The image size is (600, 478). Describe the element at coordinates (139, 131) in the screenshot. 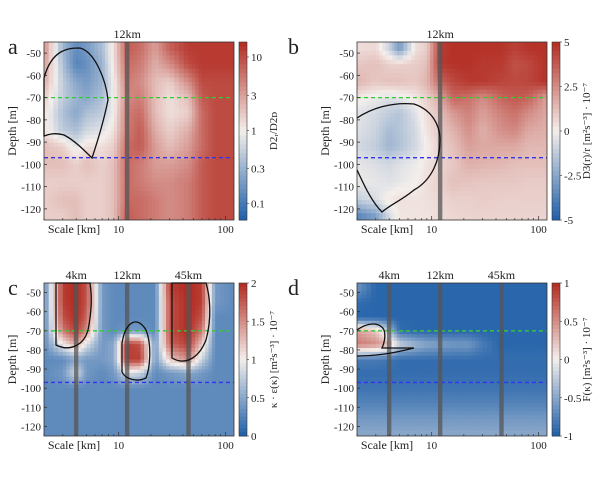

I see `heatmap-field` at that location.